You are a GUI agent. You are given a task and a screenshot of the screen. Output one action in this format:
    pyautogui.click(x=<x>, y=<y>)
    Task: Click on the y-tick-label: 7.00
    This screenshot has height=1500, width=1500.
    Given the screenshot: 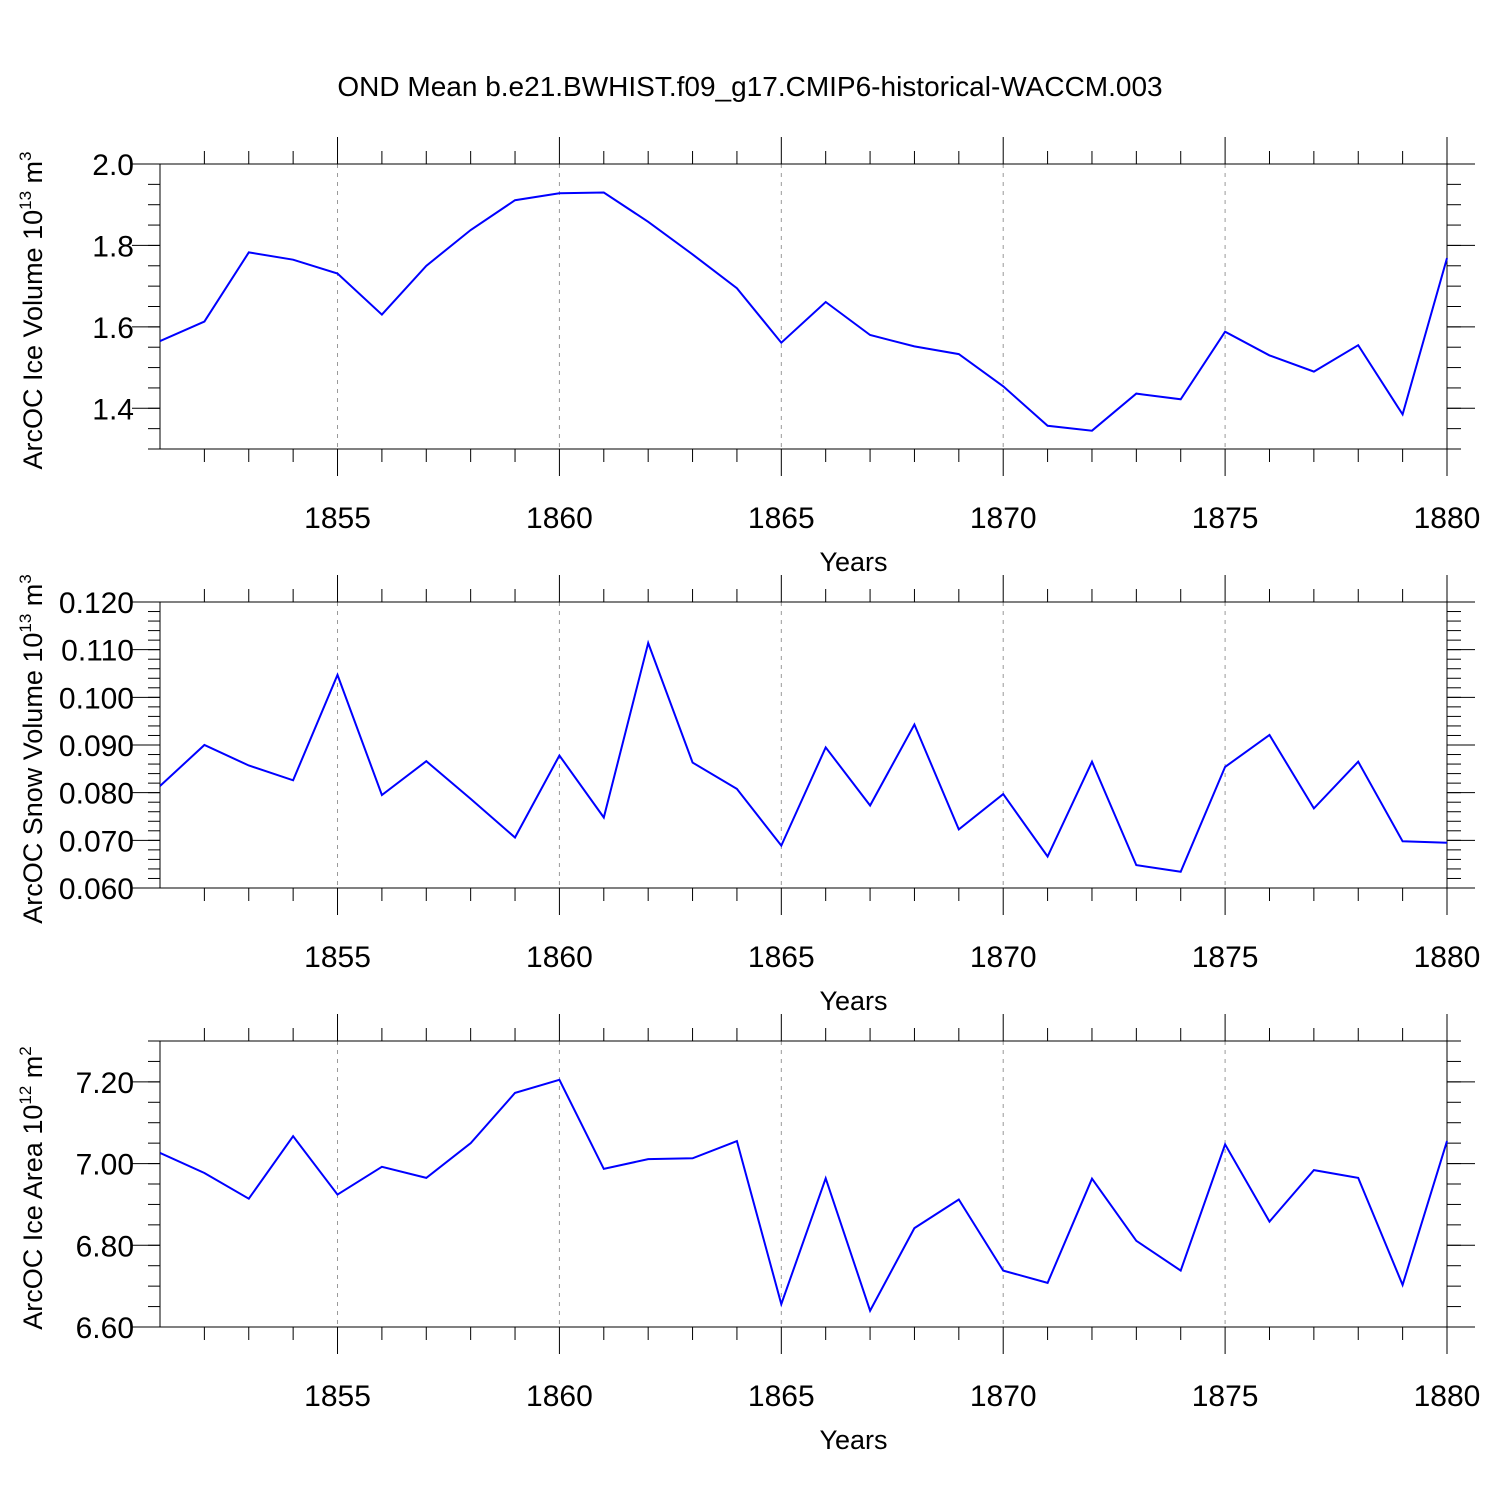 What is the action you would take?
    pyautogui.click(x=105, y=1165)
    